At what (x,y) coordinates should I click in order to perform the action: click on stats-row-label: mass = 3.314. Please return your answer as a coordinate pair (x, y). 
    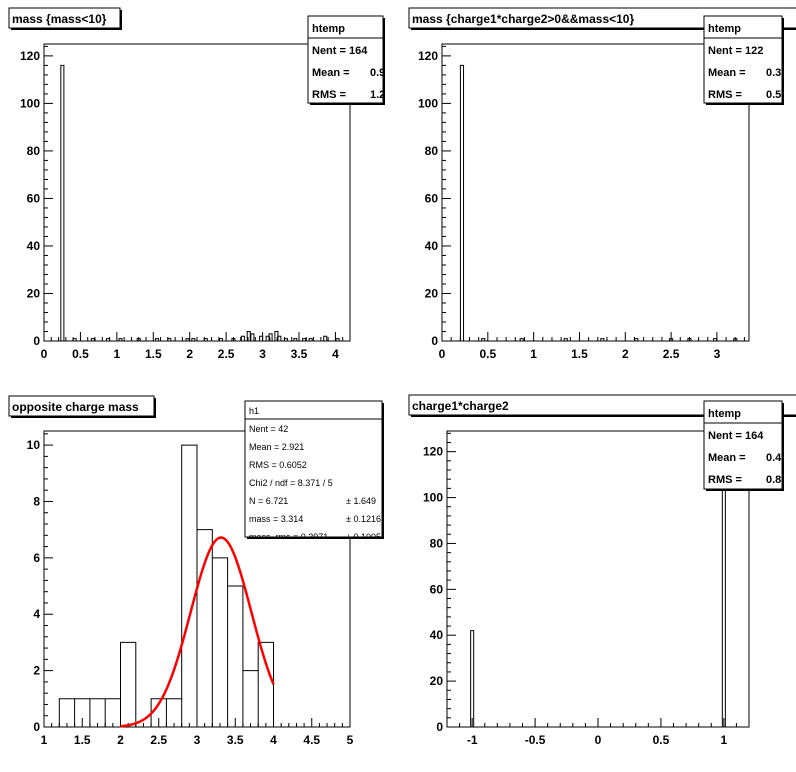
    Looking at the image, I should click on (276, 519).